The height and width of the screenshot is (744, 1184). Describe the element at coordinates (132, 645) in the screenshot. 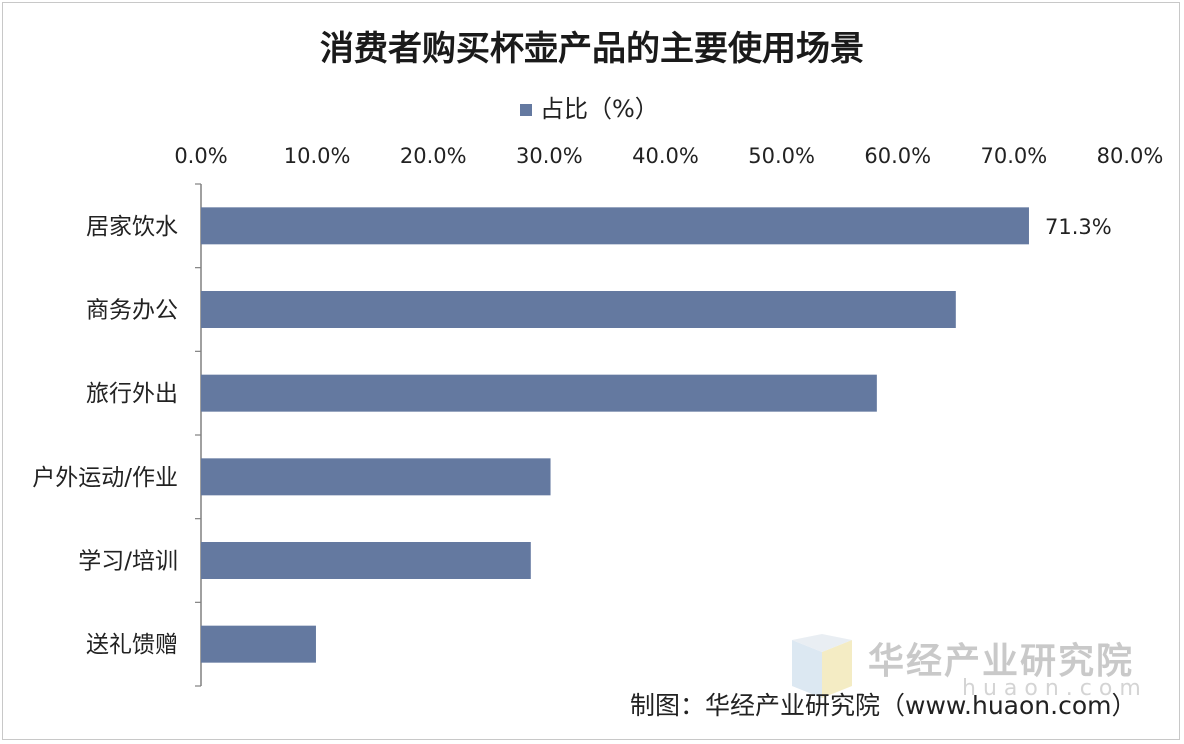

I see `category-label: 送礼馈赠` at that location.